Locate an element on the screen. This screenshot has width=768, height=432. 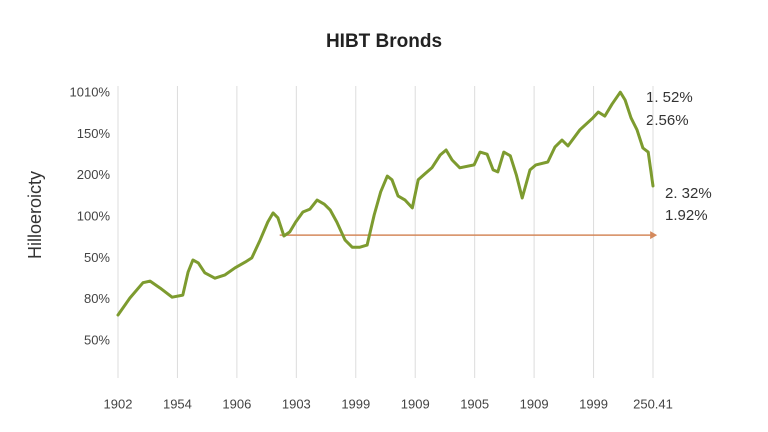
y-tick-label: 200% is located at coordinates (94, 174).